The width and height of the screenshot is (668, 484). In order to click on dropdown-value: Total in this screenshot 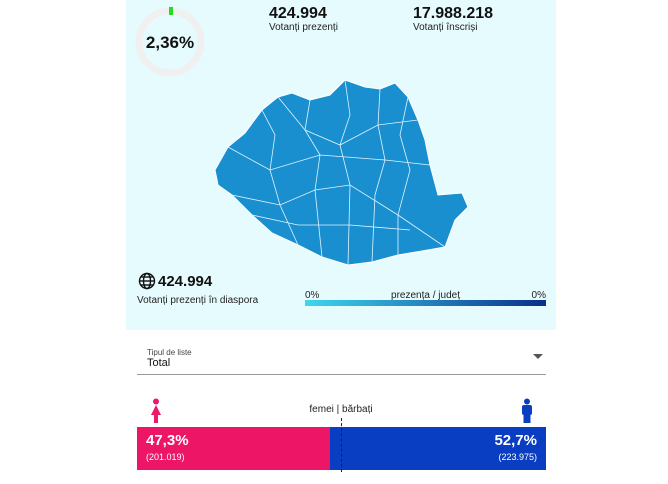, I will do `click(159, 363)`.